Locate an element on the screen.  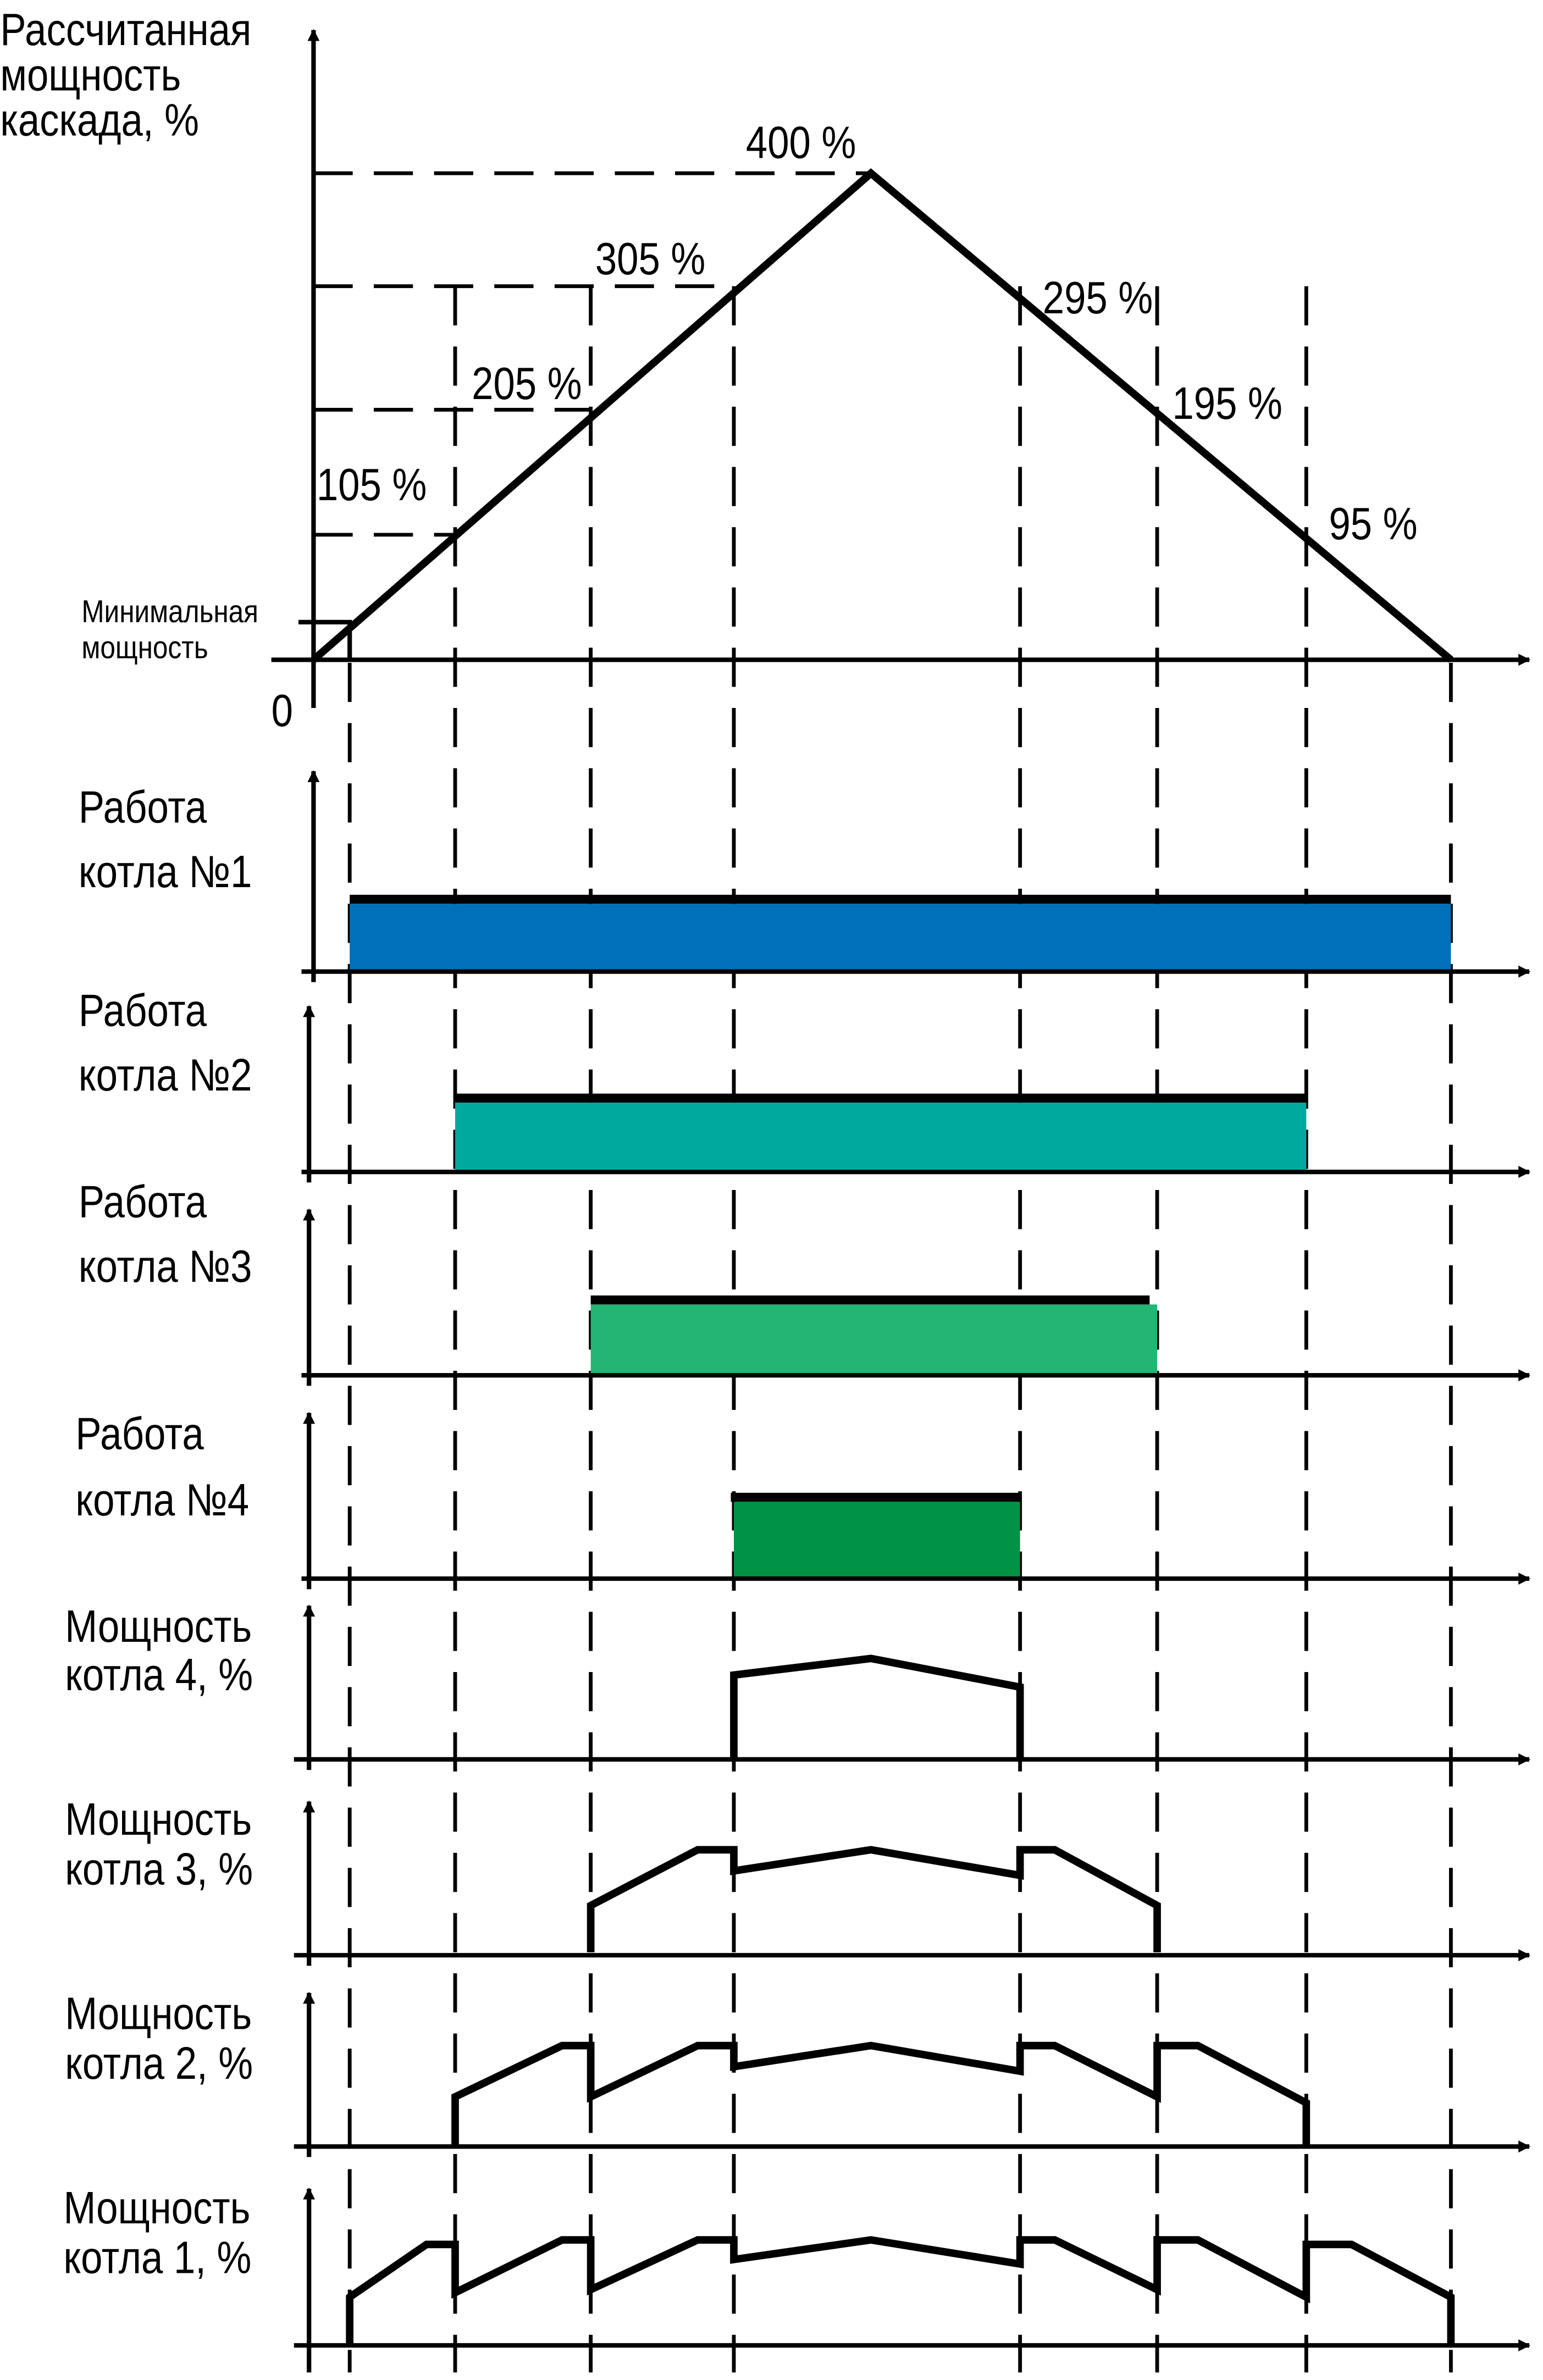
y-axis-label-line3: каскада, % is located at coordinates (99, 121).